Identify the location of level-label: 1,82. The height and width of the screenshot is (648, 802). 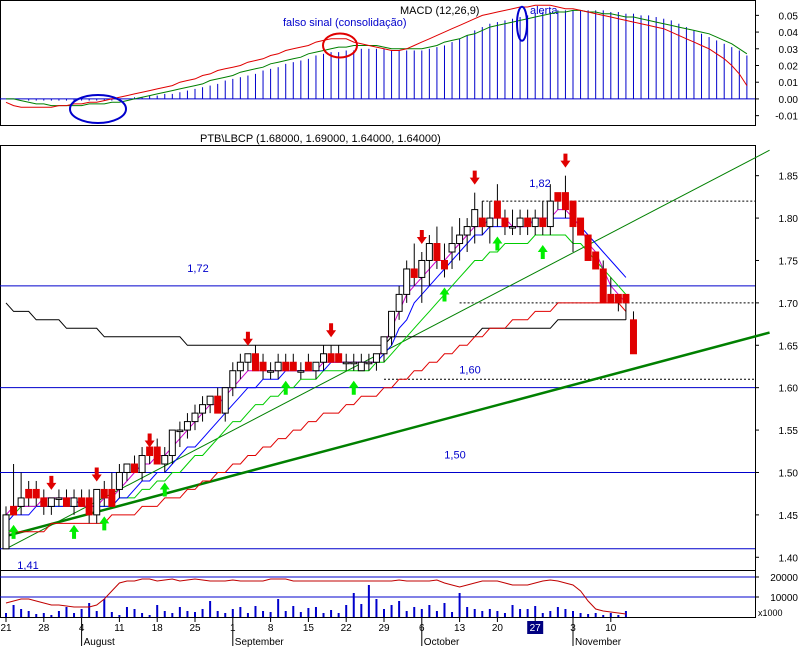
(539, 184).